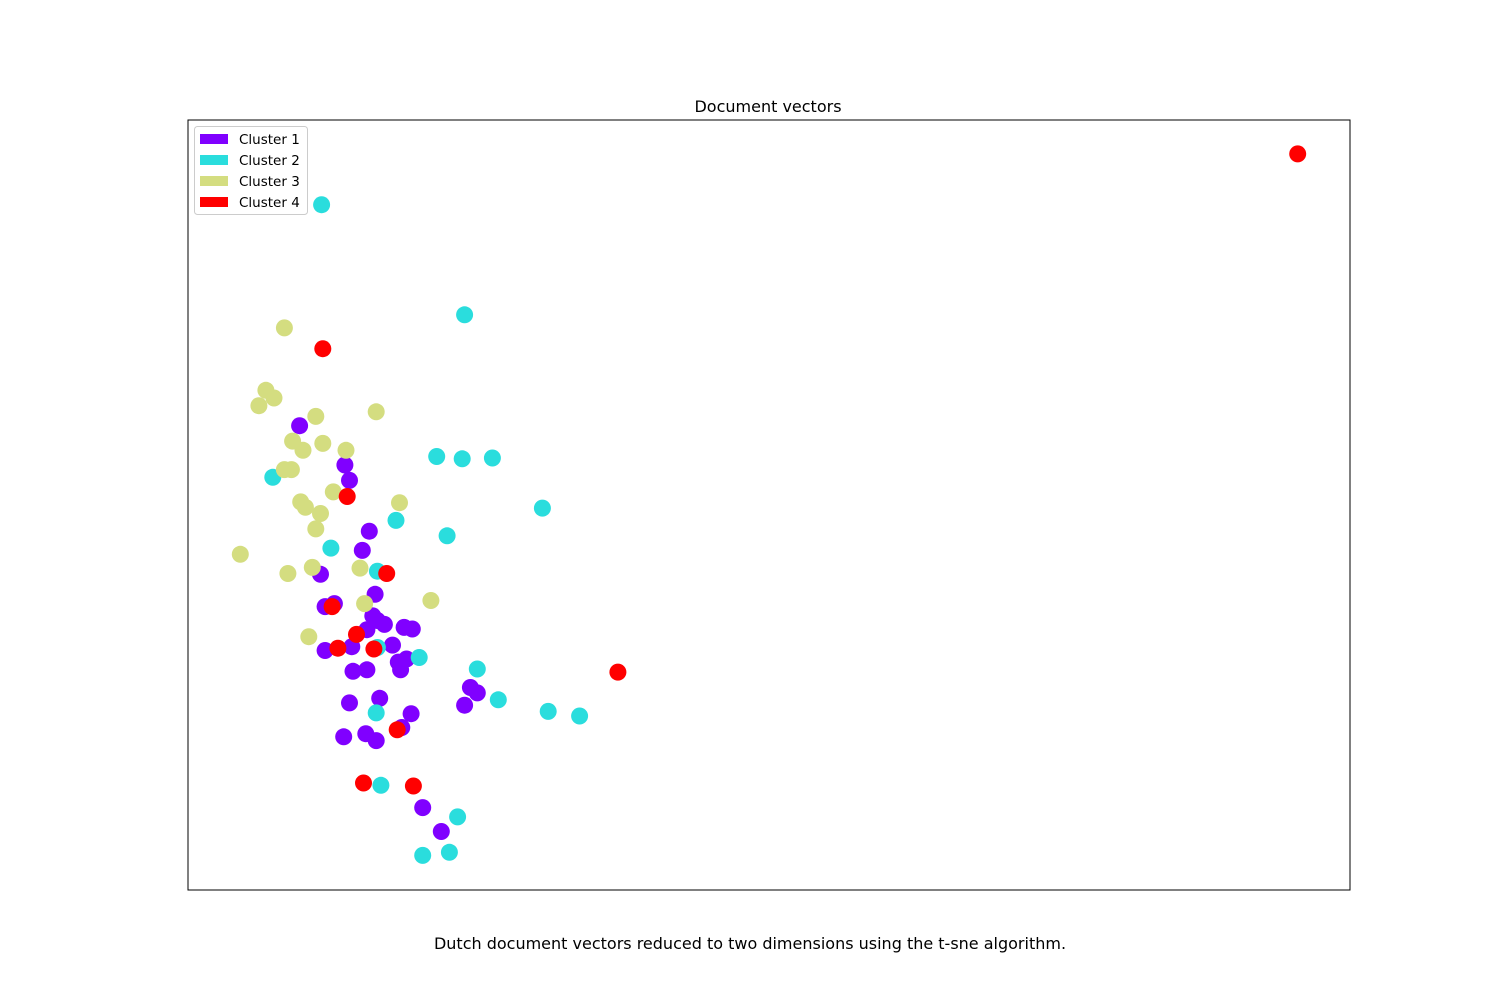 The height and width of the screenshot is (1000, 1500). What do you see at coordinates (269, 161) in the screenshot?
I see `legend-label-cluster-2: Cluster 2` at bounding box center [269, 161].